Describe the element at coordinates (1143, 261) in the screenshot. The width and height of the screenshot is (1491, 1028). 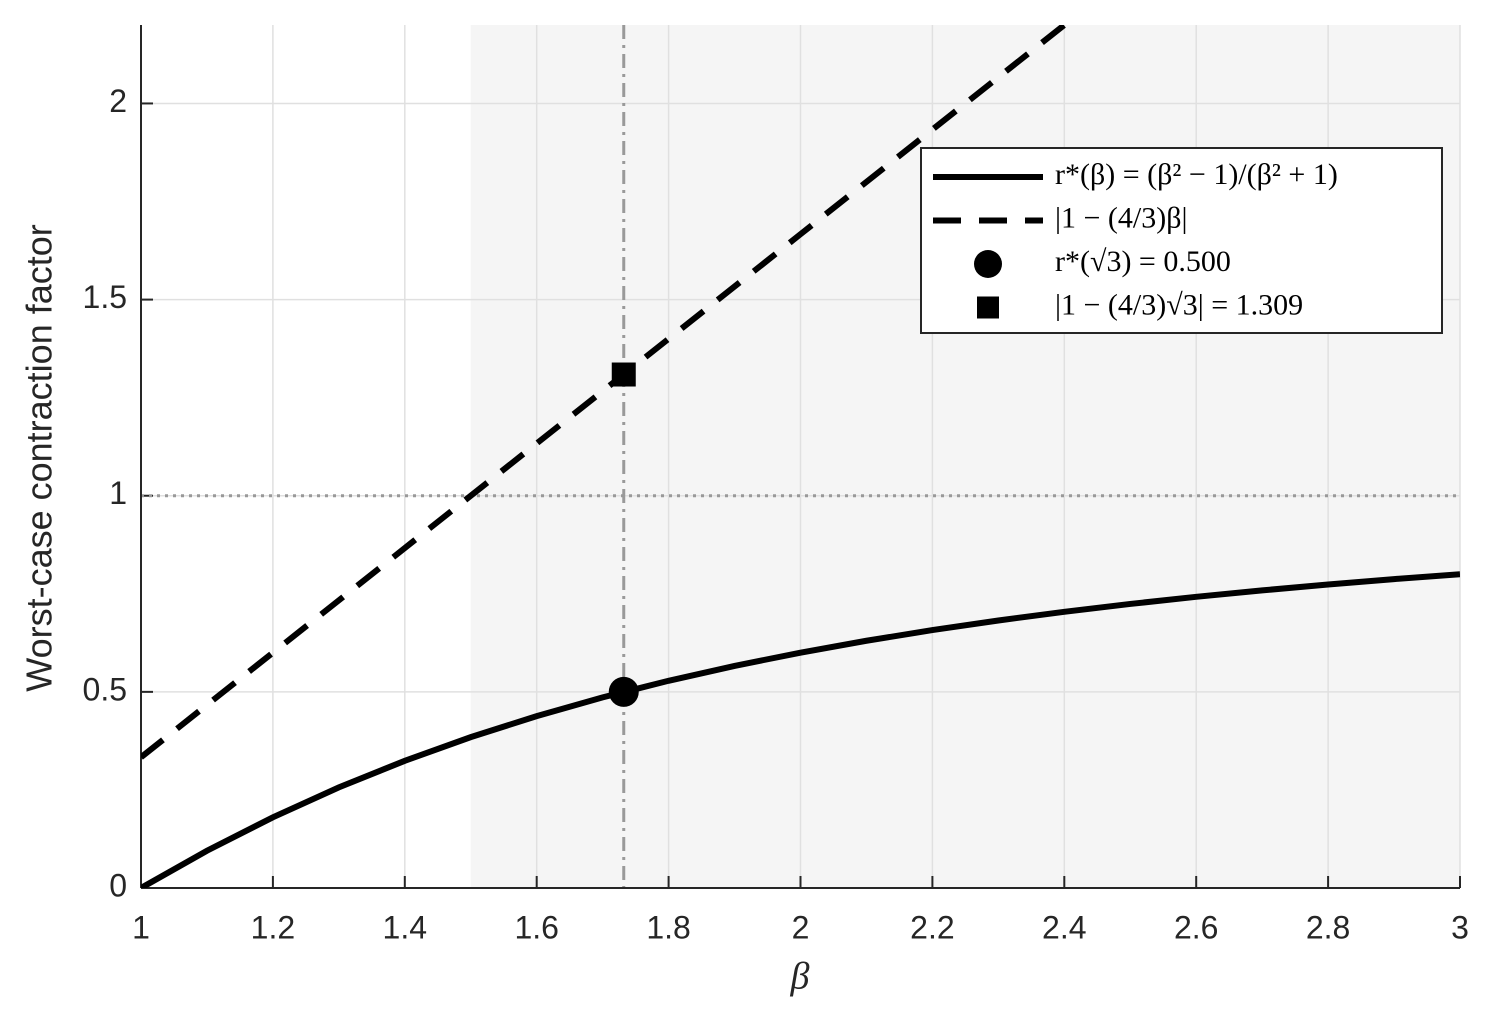
I see `legend-label: r*(√3) = 0.500` at that location.